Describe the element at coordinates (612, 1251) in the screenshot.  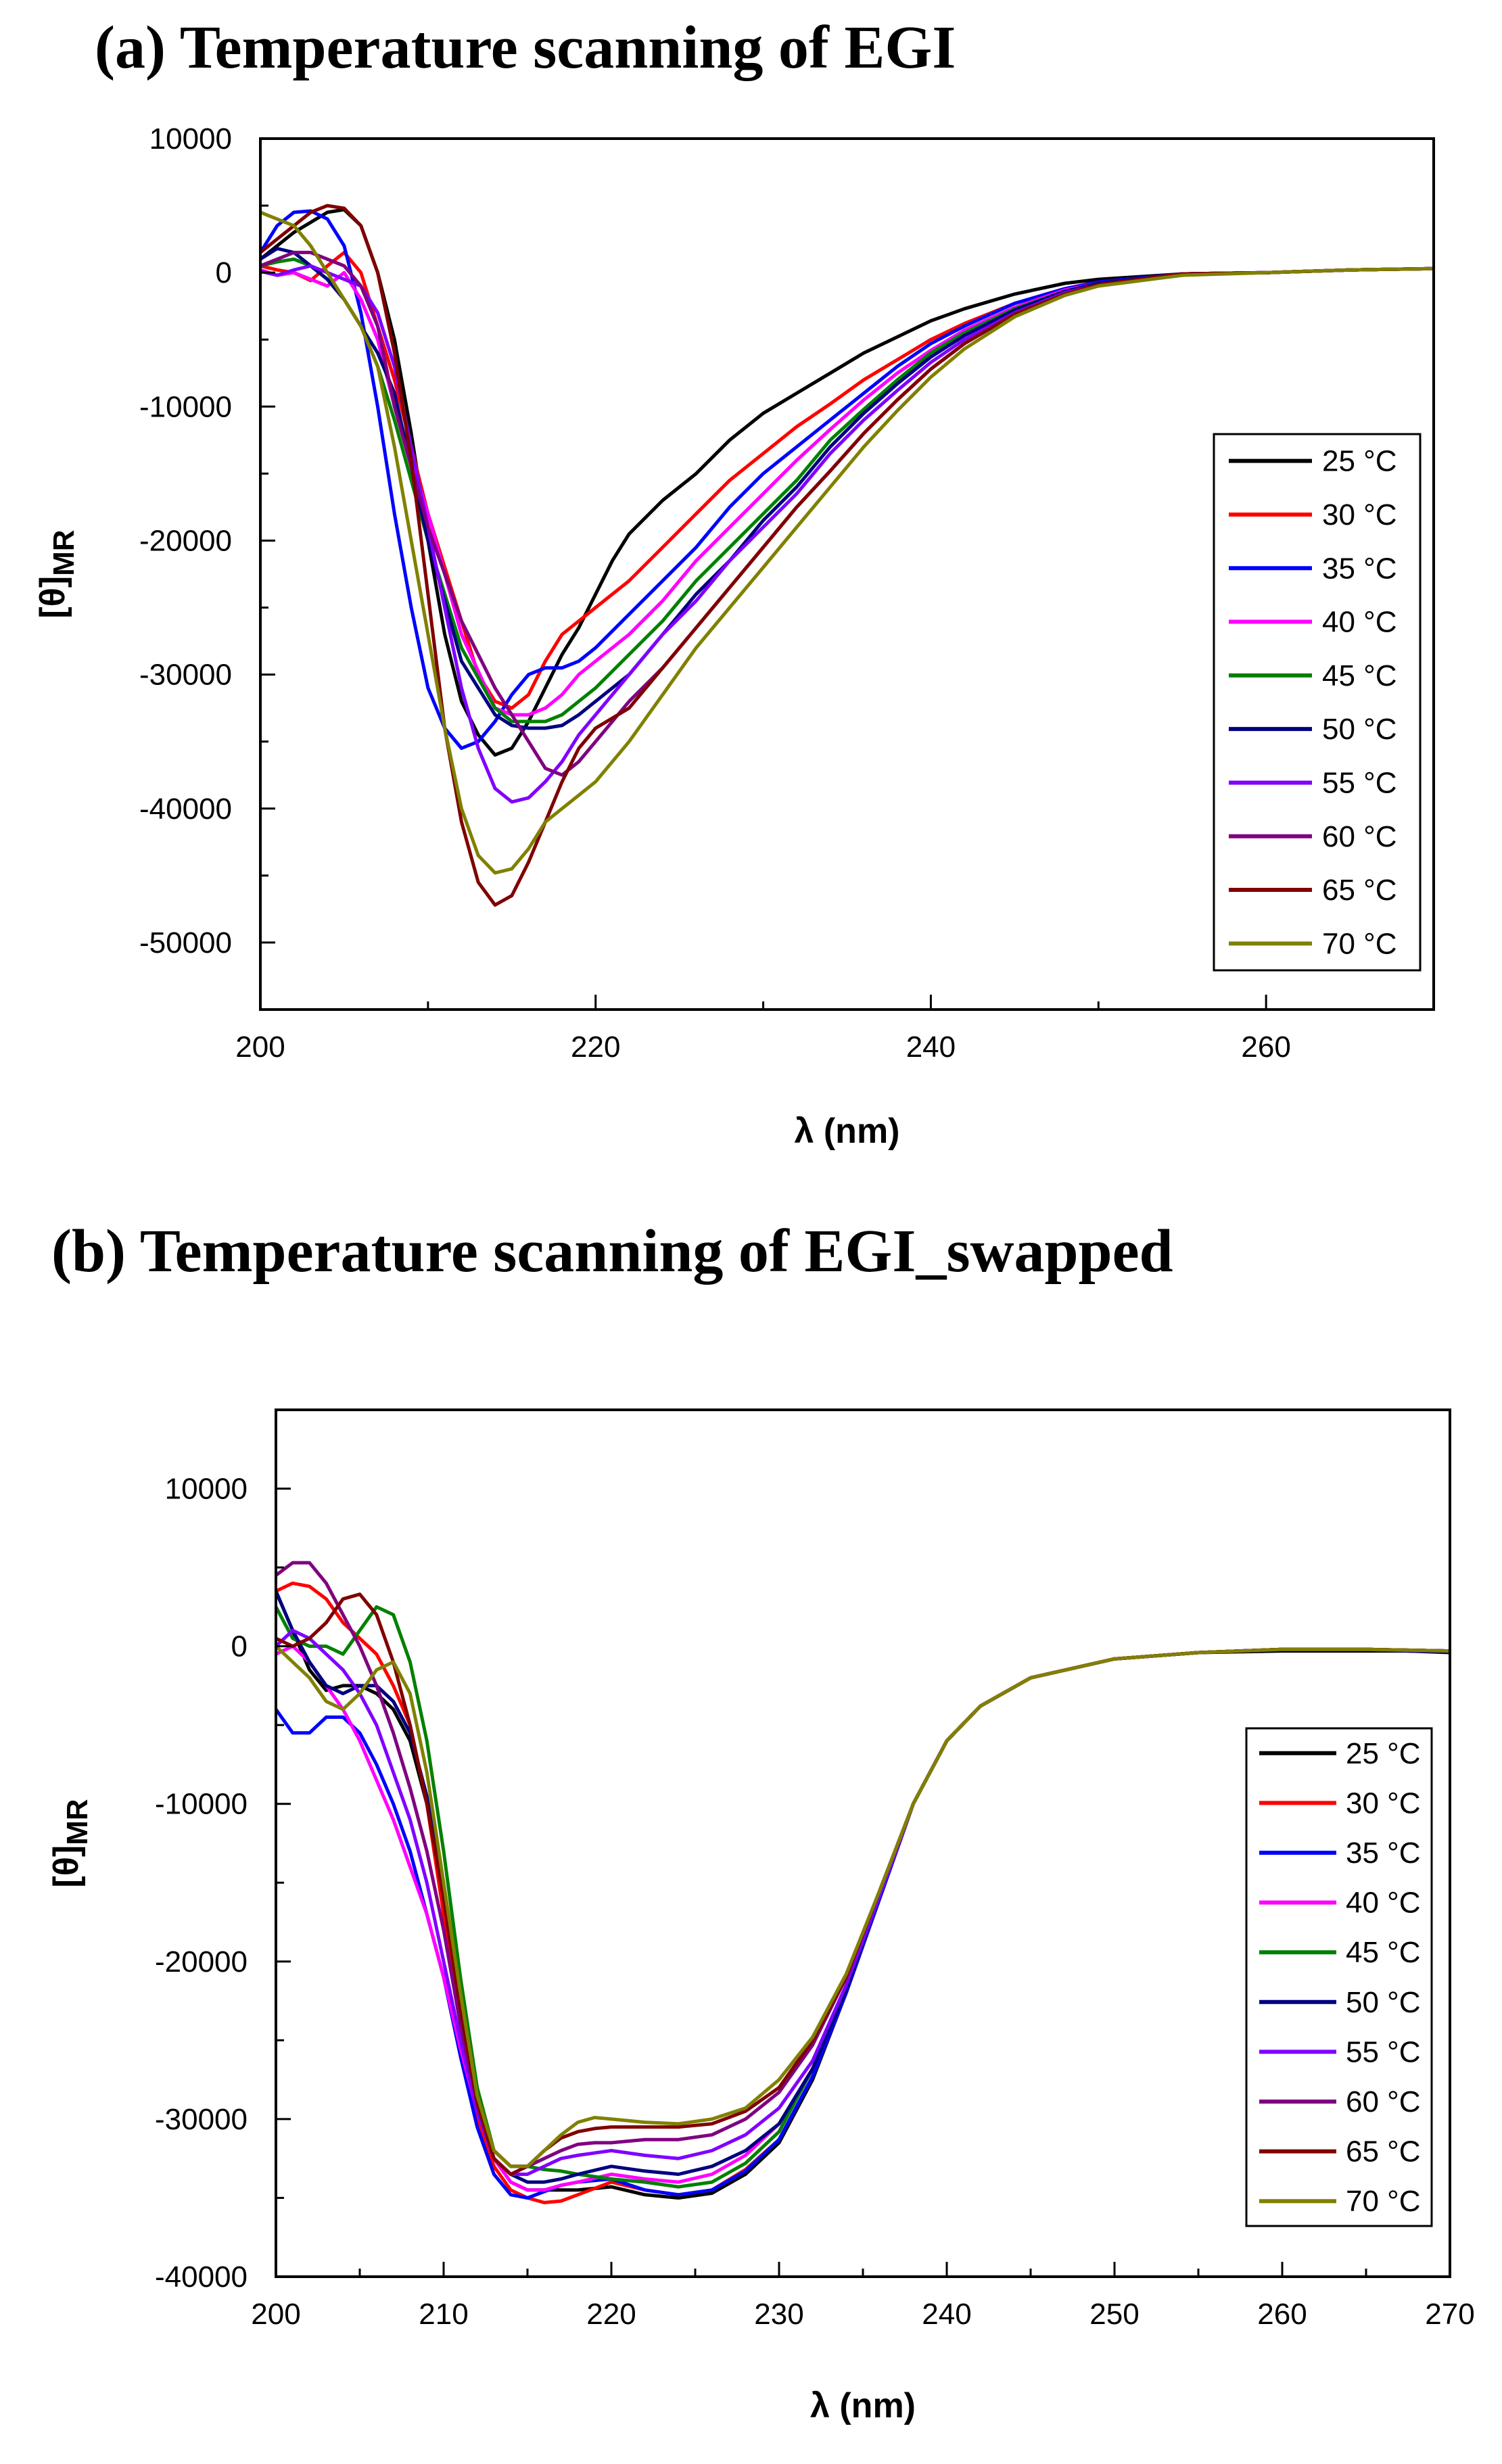
I see `chart-b-title: (b) Temperature scanning of EGI_swapped` at that location.